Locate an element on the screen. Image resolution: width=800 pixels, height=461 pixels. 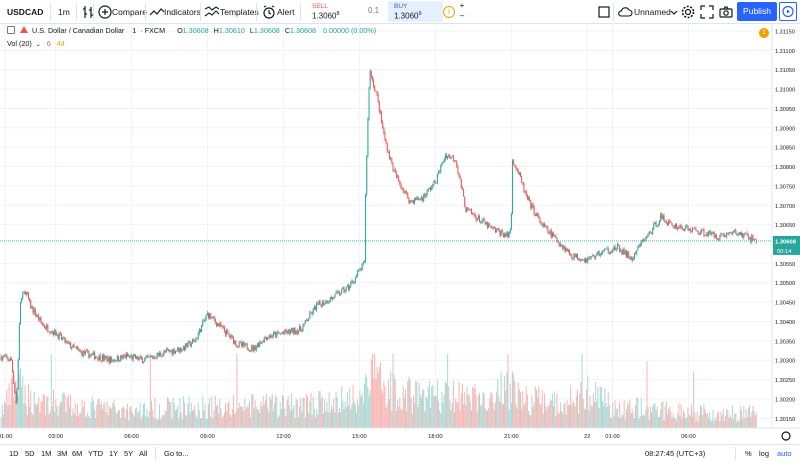
range-5y: 5Y is located at coordinates (129, 453).